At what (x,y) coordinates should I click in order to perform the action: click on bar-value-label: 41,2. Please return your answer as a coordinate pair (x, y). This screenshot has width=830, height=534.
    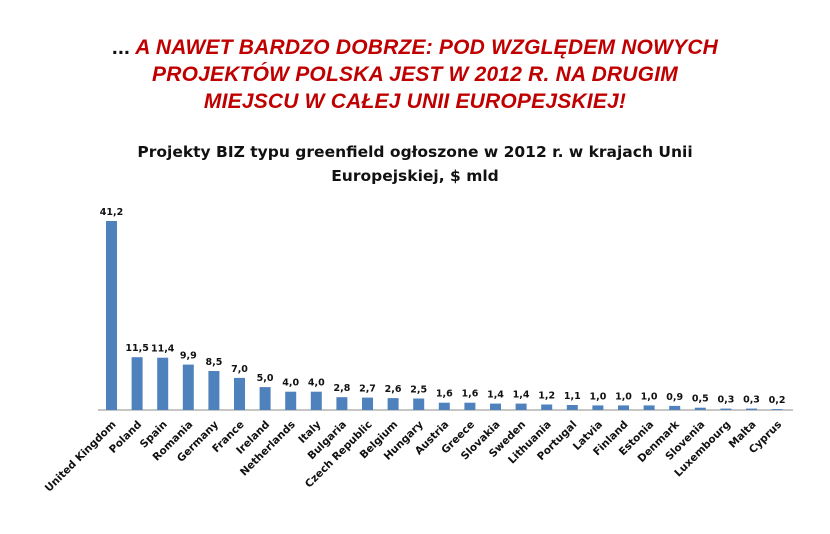
    Looking at the image, I should click on (111, 212).